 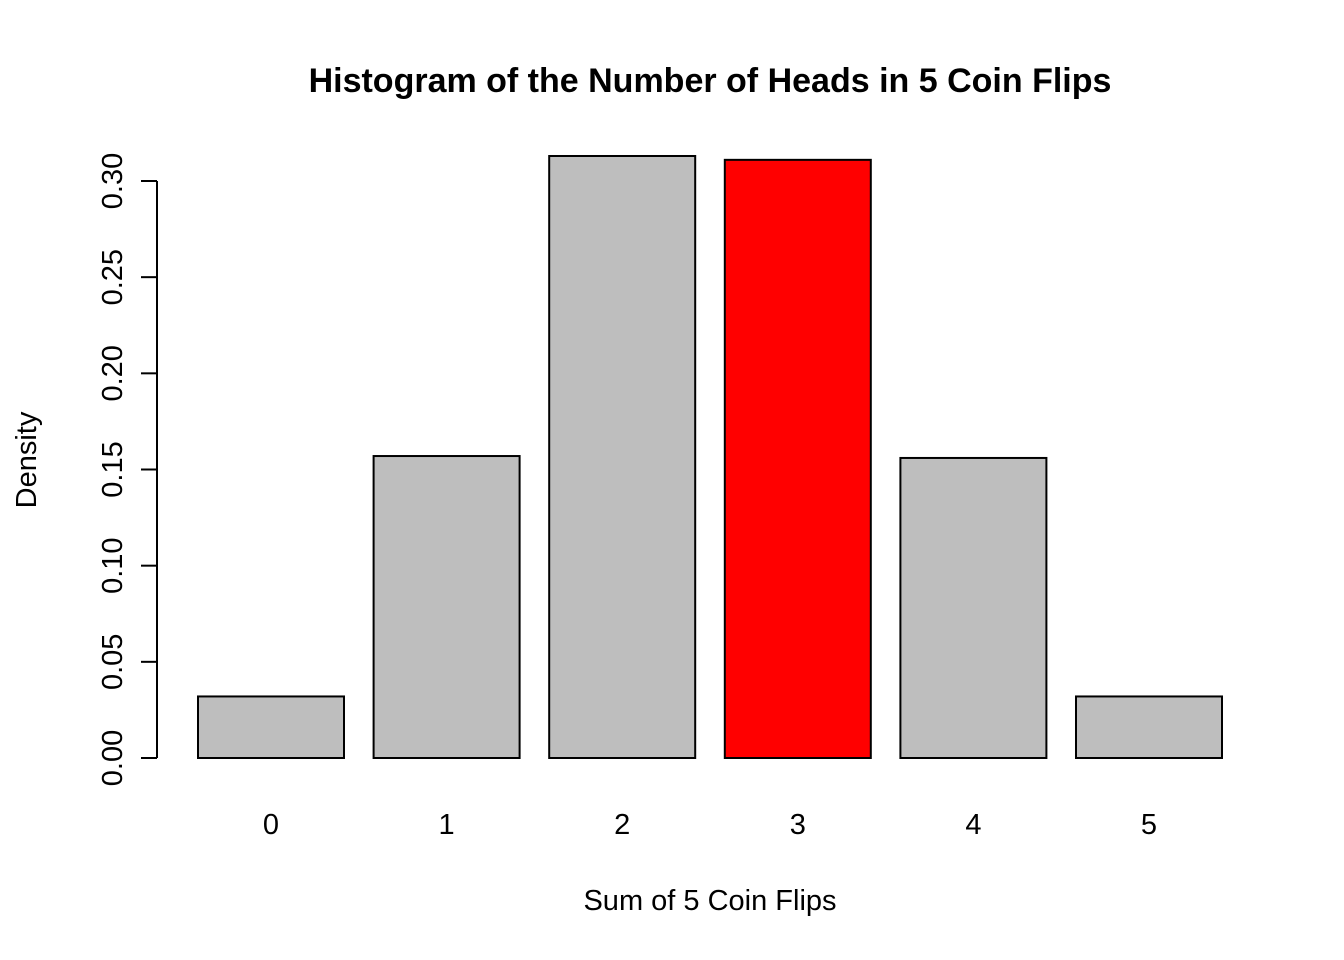 What do you see at coordinates (271, 825) in the screenshot?
I see `x-tick-label: 0` at bounding box center [271, 825].